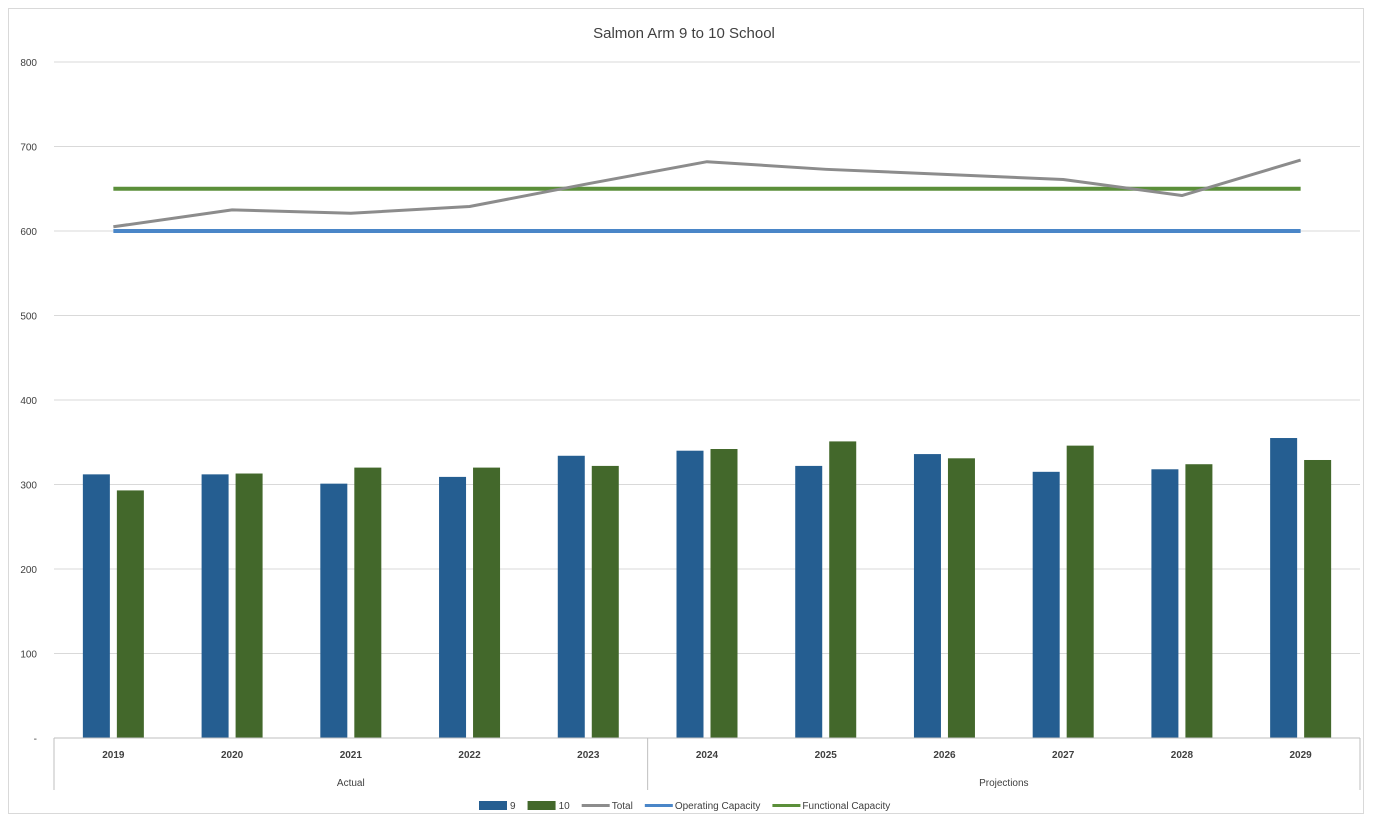  I want to click on bar-10-2019, so click(130, 614).